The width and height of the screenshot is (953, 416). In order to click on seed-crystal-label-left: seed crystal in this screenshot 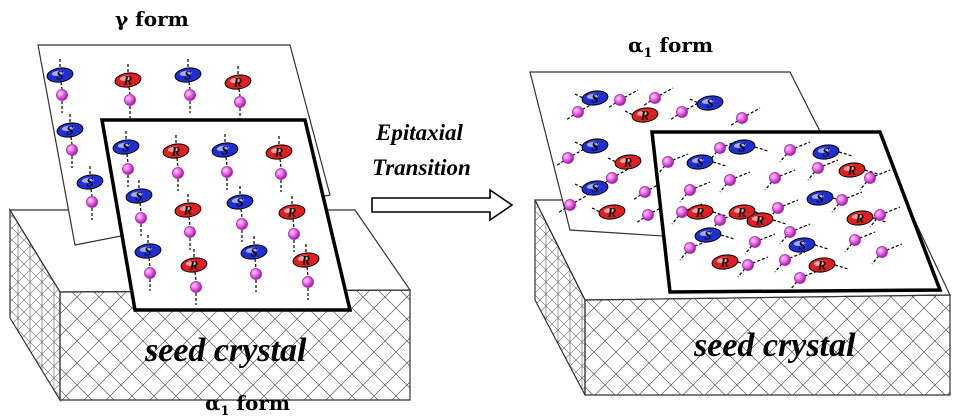, I will do `click(225, 350)`.